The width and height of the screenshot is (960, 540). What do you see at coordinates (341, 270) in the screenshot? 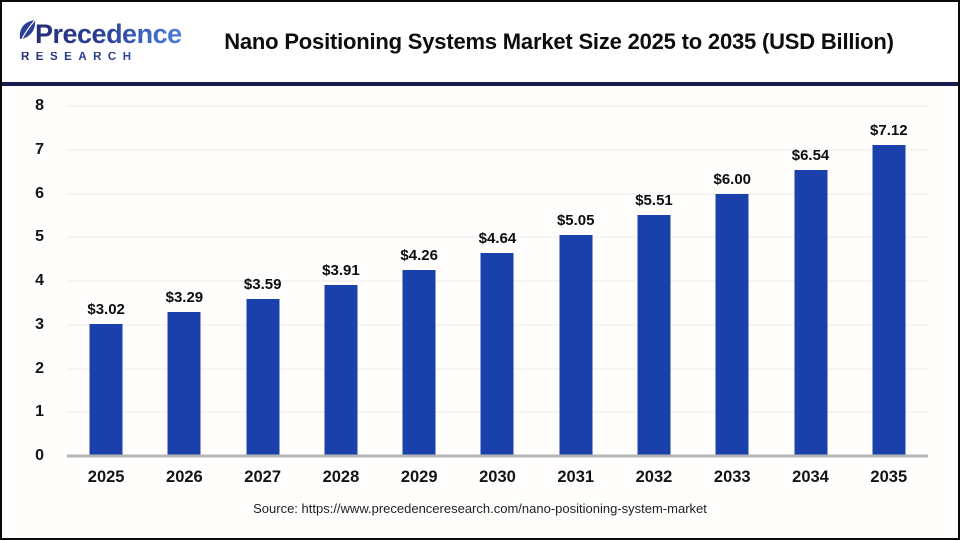
I see `bar-value-label-2028: $3.91` at bounding box center [341, 270].